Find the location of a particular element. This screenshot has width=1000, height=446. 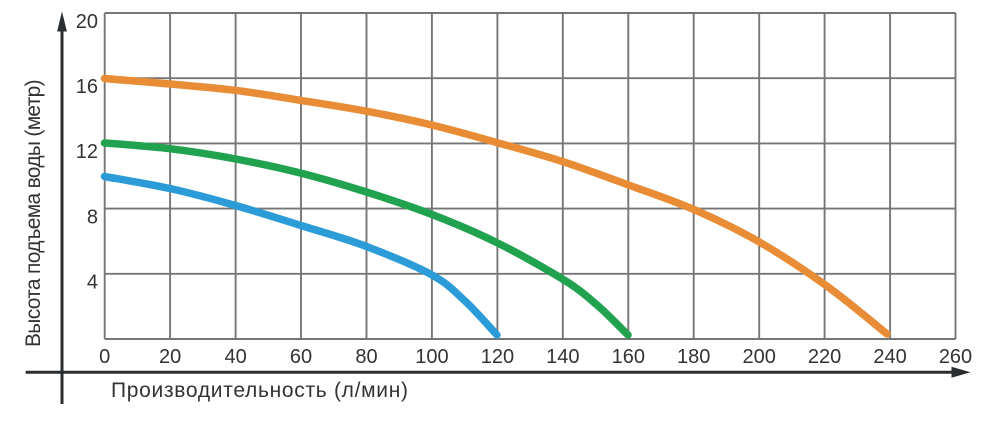

svg-text: 240 is located at coordinates (889, 357).